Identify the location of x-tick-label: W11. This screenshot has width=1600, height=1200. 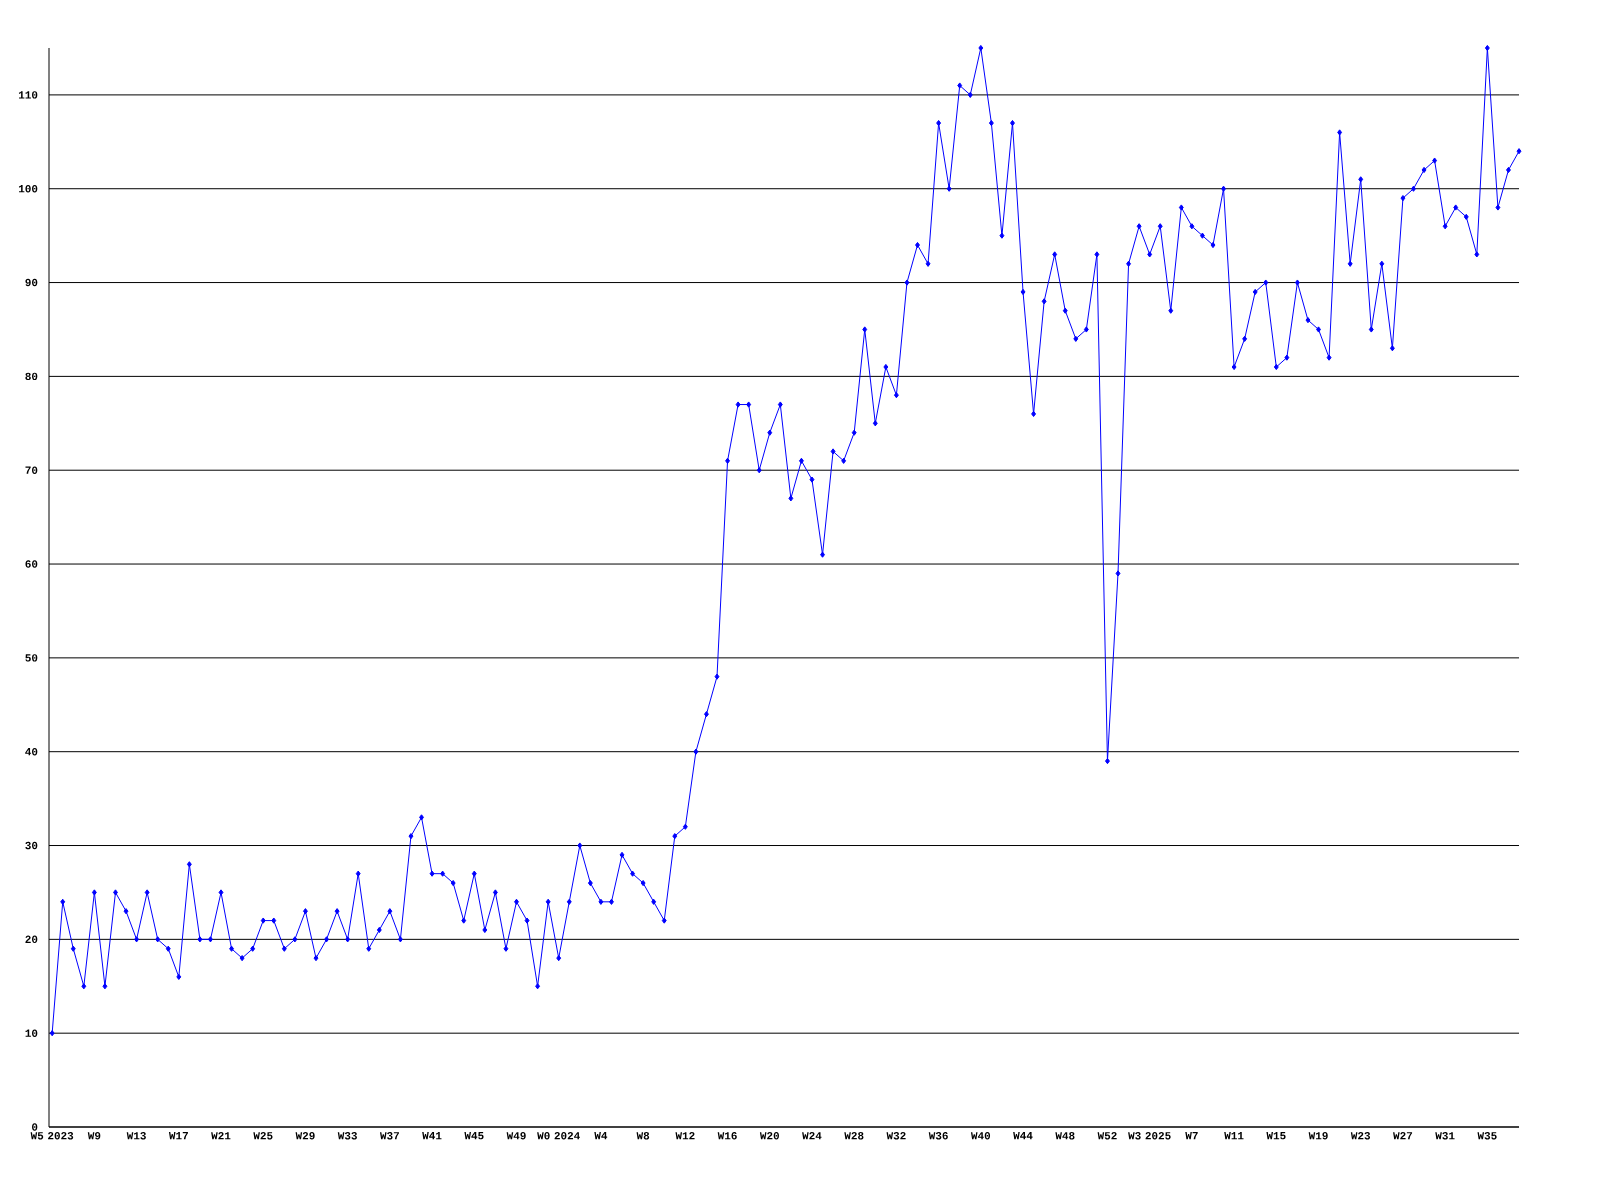
(1234, 1136).